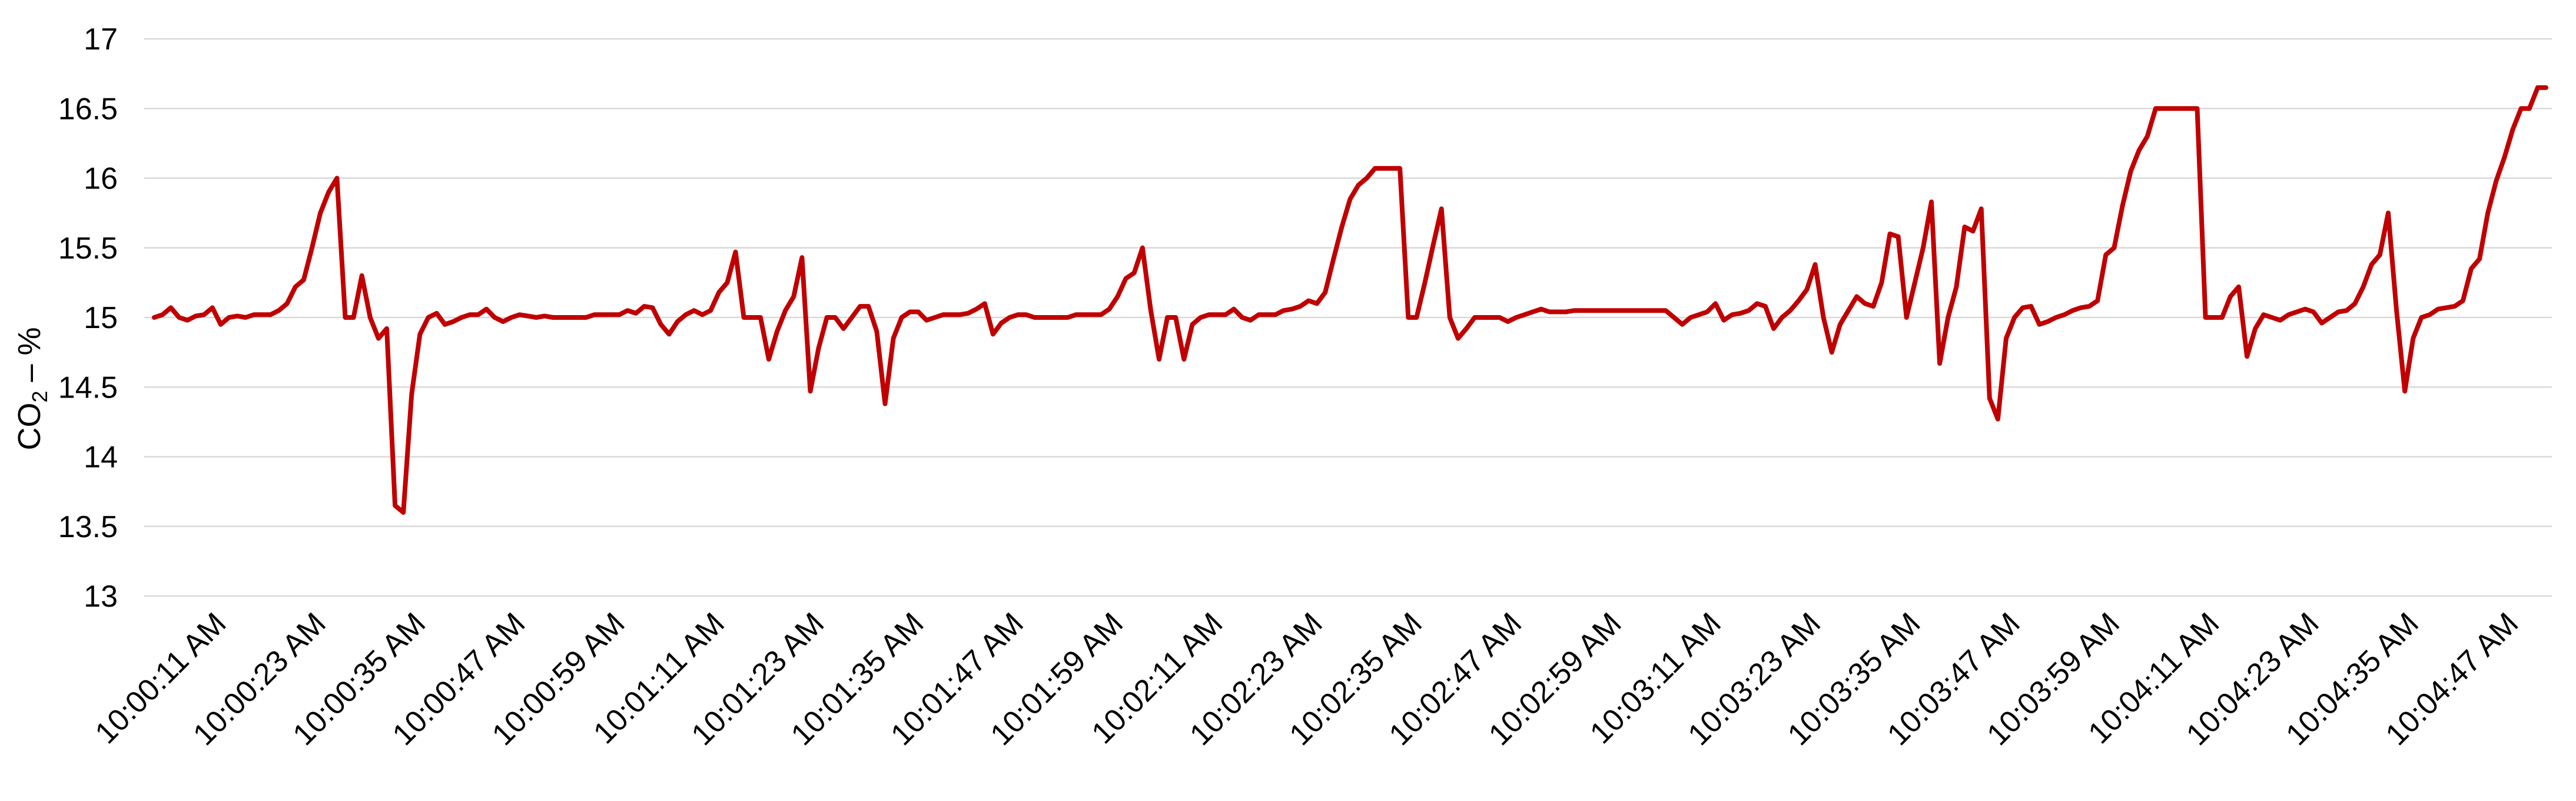  I want to click on y-axis-ticks: 13 13.5 14 14.5 15 15.5 16 16.5 17, so click(88, 318).